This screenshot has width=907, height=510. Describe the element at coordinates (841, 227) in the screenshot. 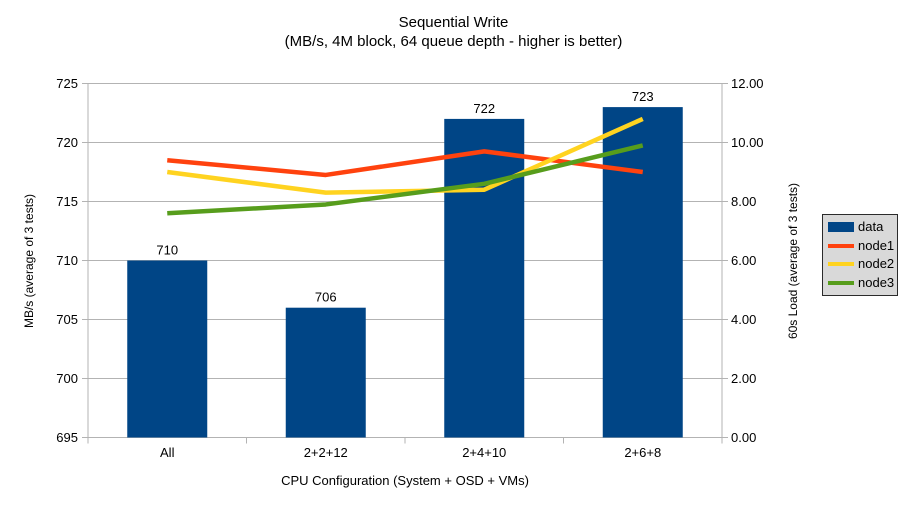

I see `legend-key-data` at that location.